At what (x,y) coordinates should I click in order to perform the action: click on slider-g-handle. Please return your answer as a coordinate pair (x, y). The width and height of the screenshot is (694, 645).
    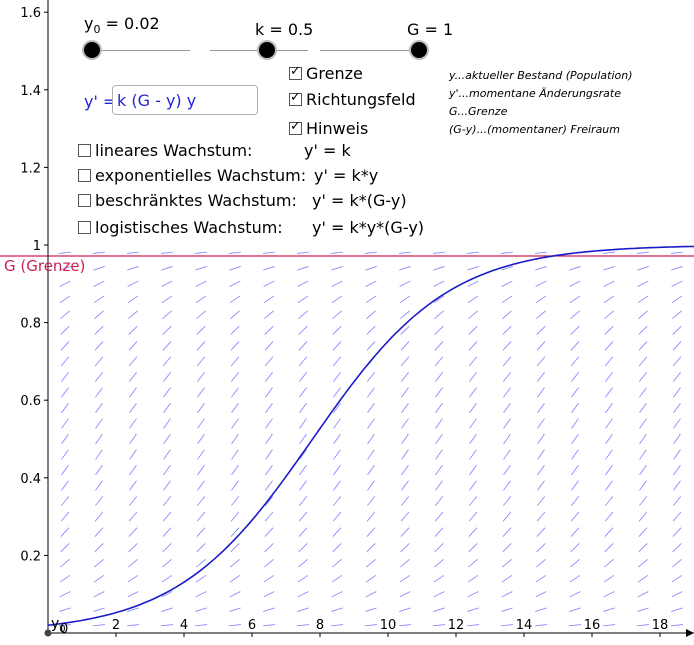
    Looking at the image, I should click on (419, 50).